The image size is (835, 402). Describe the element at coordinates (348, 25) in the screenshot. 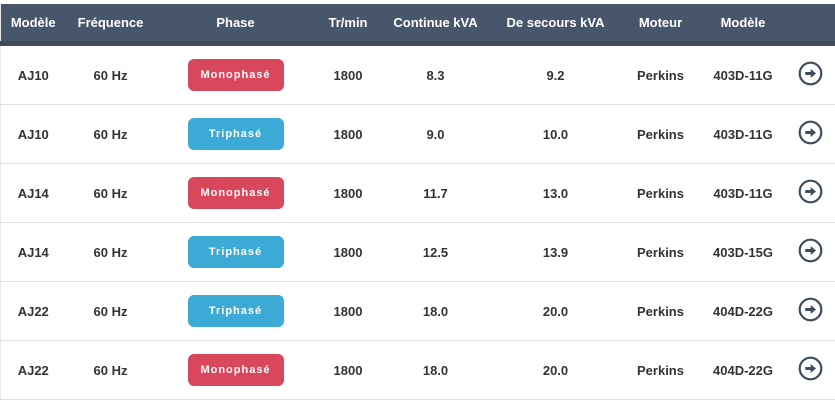

I see `col-header-trmin: Tr/min` at that location.